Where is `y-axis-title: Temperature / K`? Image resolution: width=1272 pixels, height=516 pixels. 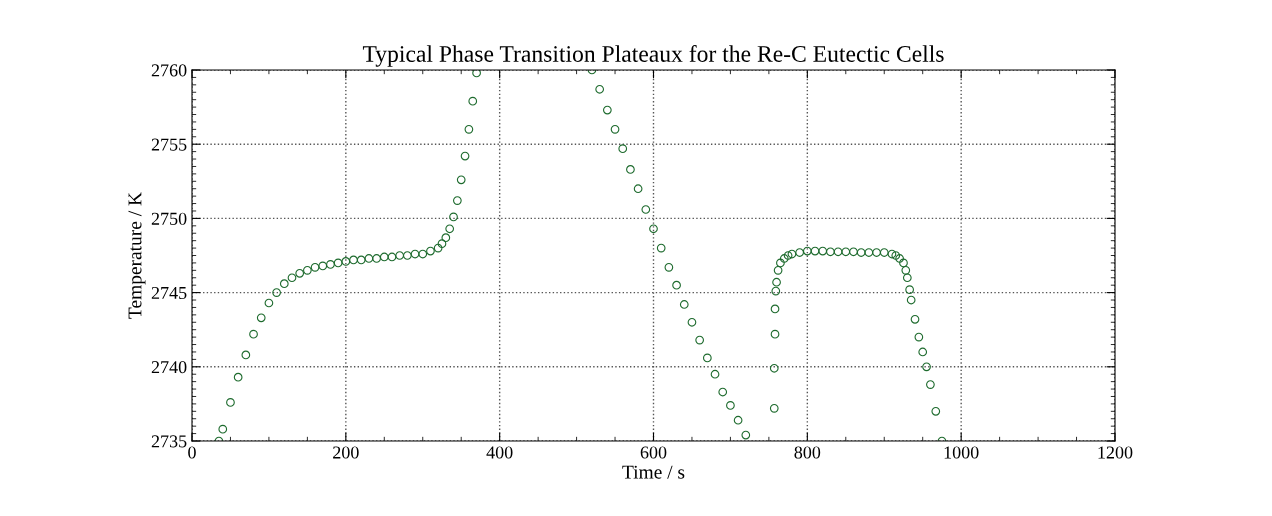 y-axis-title: Temperature / K is located at coordinates (137, 255).